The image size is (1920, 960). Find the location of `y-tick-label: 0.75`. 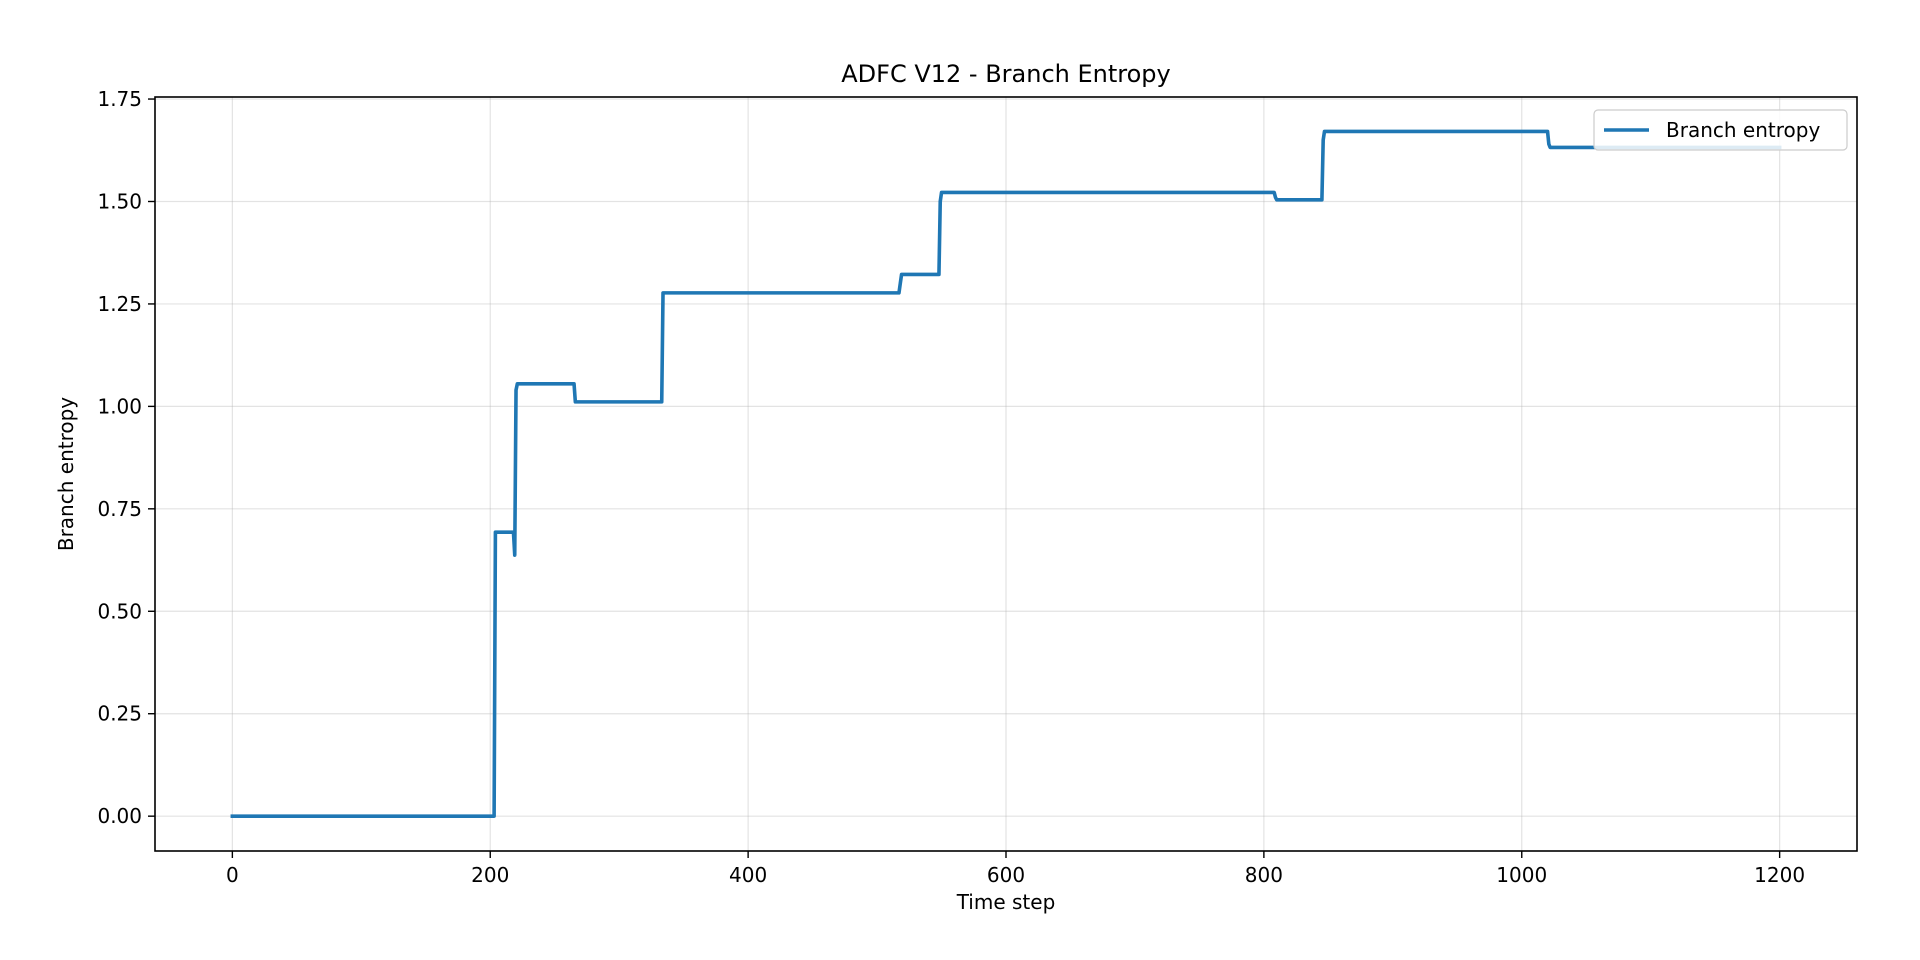

y-tick-label: 0.75 is located at coordinates (119, 509).